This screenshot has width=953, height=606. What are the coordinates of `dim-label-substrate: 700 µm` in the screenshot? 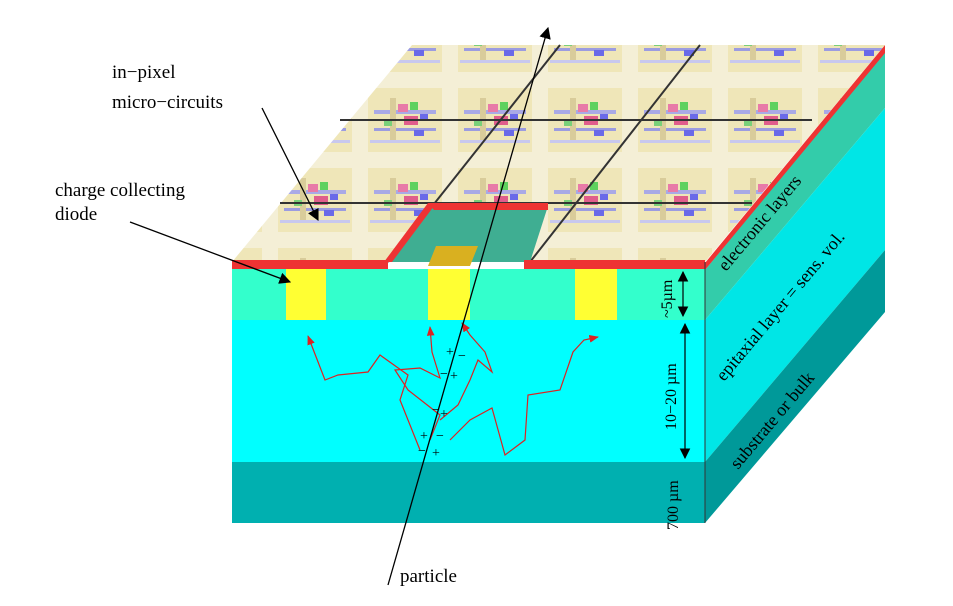 It's located at (673, 505).